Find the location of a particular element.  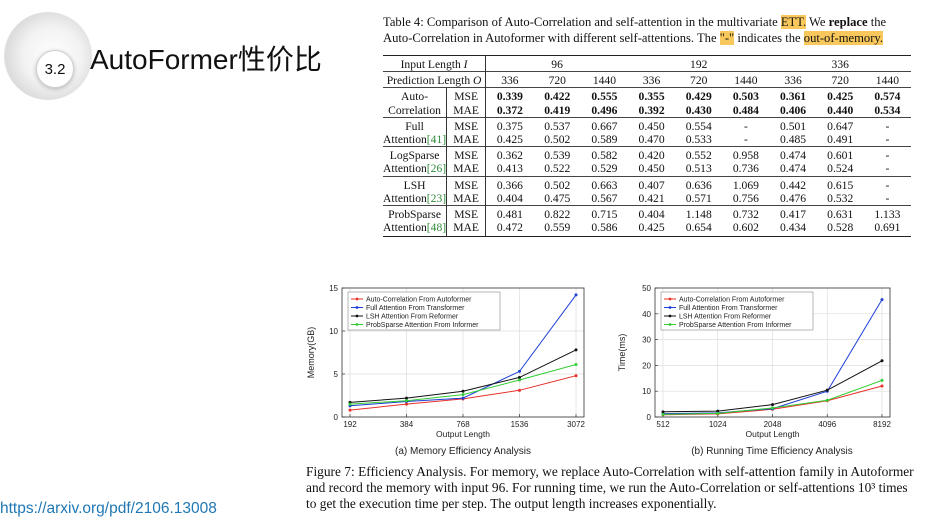

table-value: 0.654 is located at coordinates (699, 229).